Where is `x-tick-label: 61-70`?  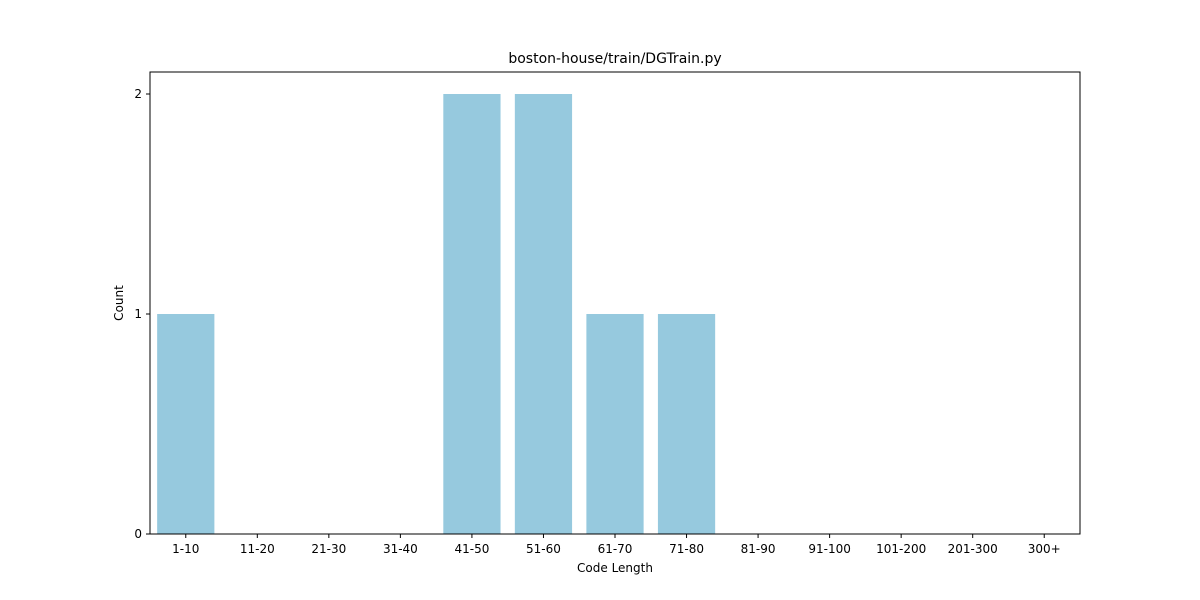 x-tick-label: 61-70 is located at coordinates (615, 549).